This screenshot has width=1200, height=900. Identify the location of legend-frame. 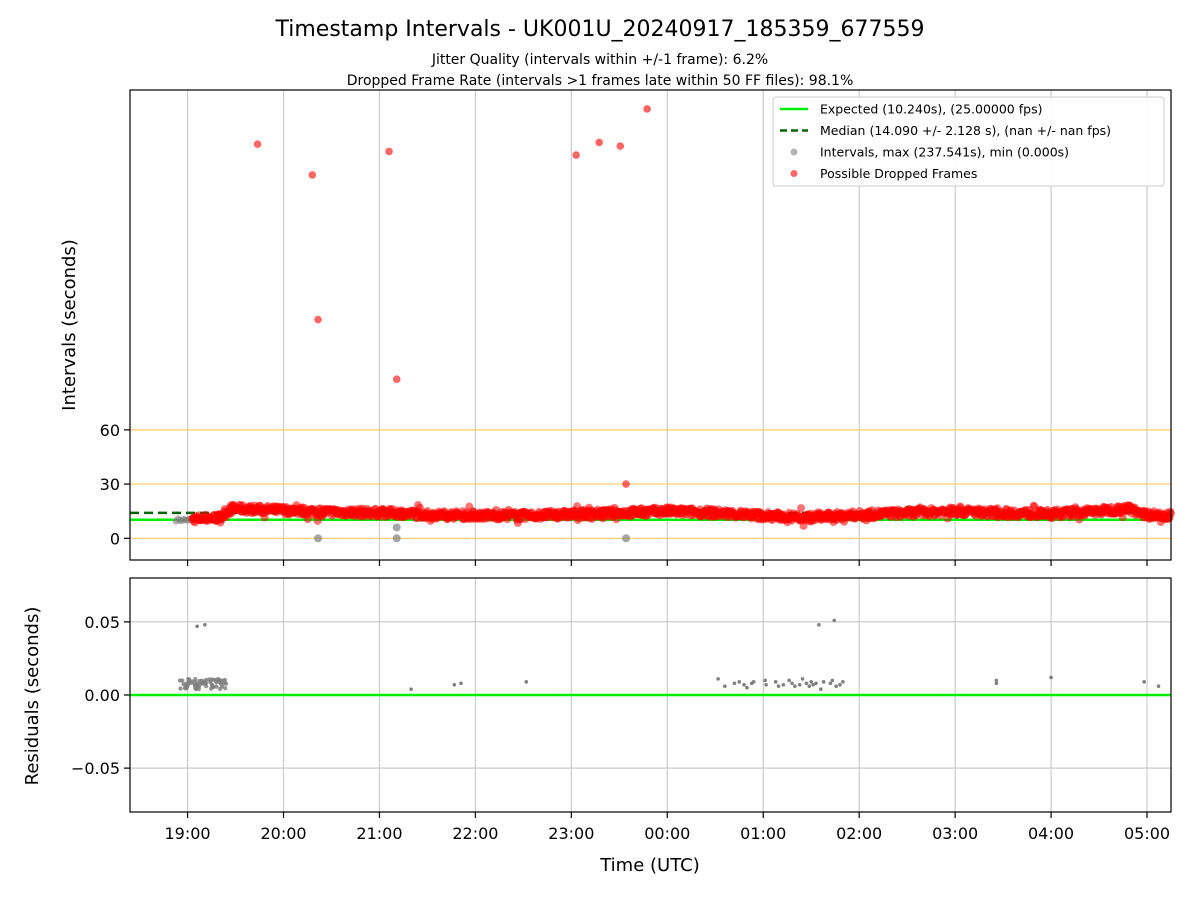
(968, 141).